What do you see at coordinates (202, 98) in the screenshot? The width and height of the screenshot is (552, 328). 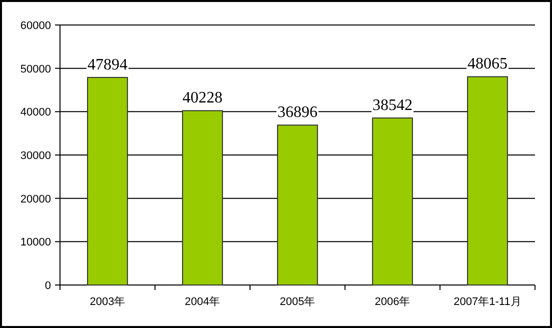 I see `data-label: 40228` at bounding box center [202, 98].